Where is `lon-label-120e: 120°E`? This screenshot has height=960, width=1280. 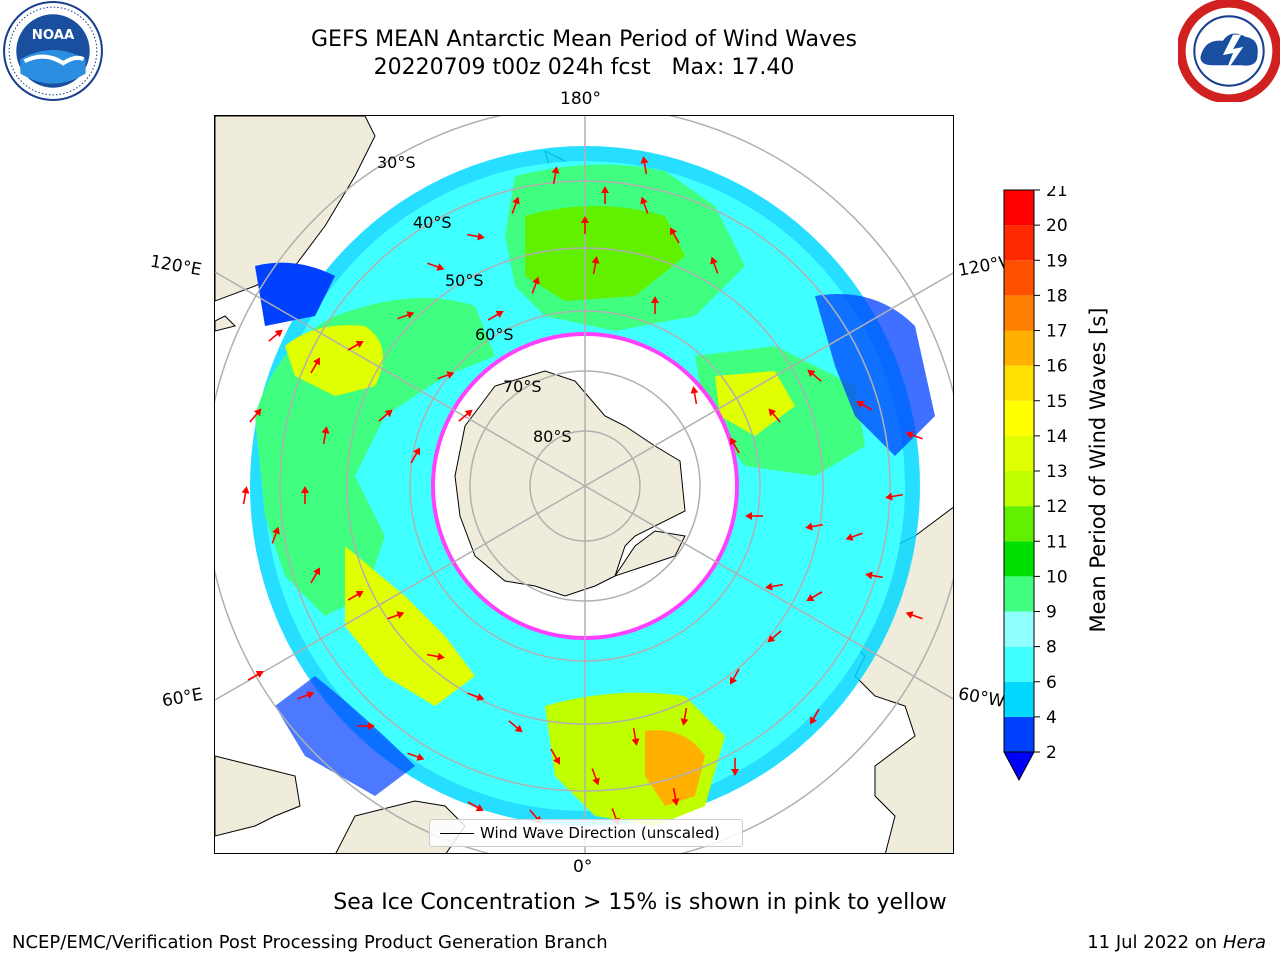
lon-label-120e: 120°E is located at coordinates (176, 266).